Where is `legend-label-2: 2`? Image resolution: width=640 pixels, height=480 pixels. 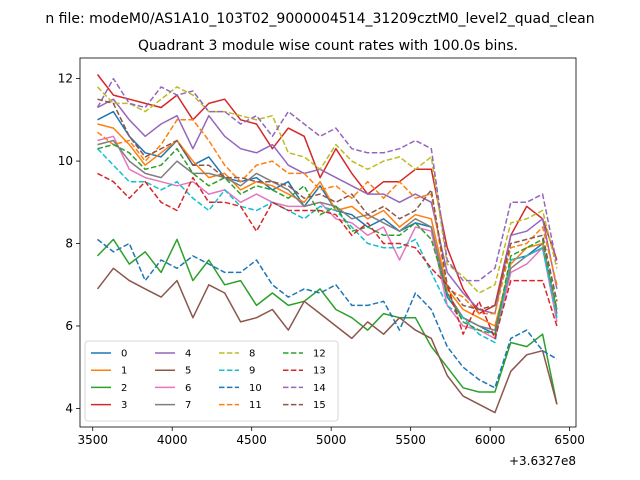 legend-label-2: 2 is located at coordinates (124, 388).